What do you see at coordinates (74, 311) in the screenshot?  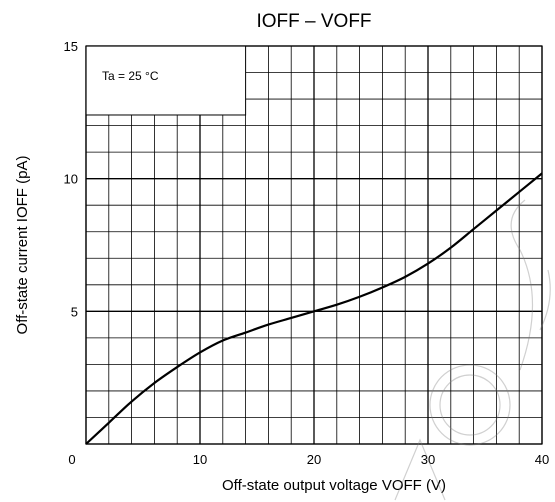 I see `y-tick-label: 5` at bounding box center [74, 311].